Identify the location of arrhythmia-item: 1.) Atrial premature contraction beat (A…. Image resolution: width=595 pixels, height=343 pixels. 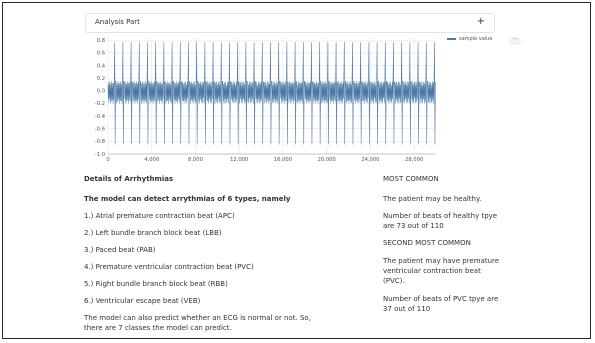
(159, 216).